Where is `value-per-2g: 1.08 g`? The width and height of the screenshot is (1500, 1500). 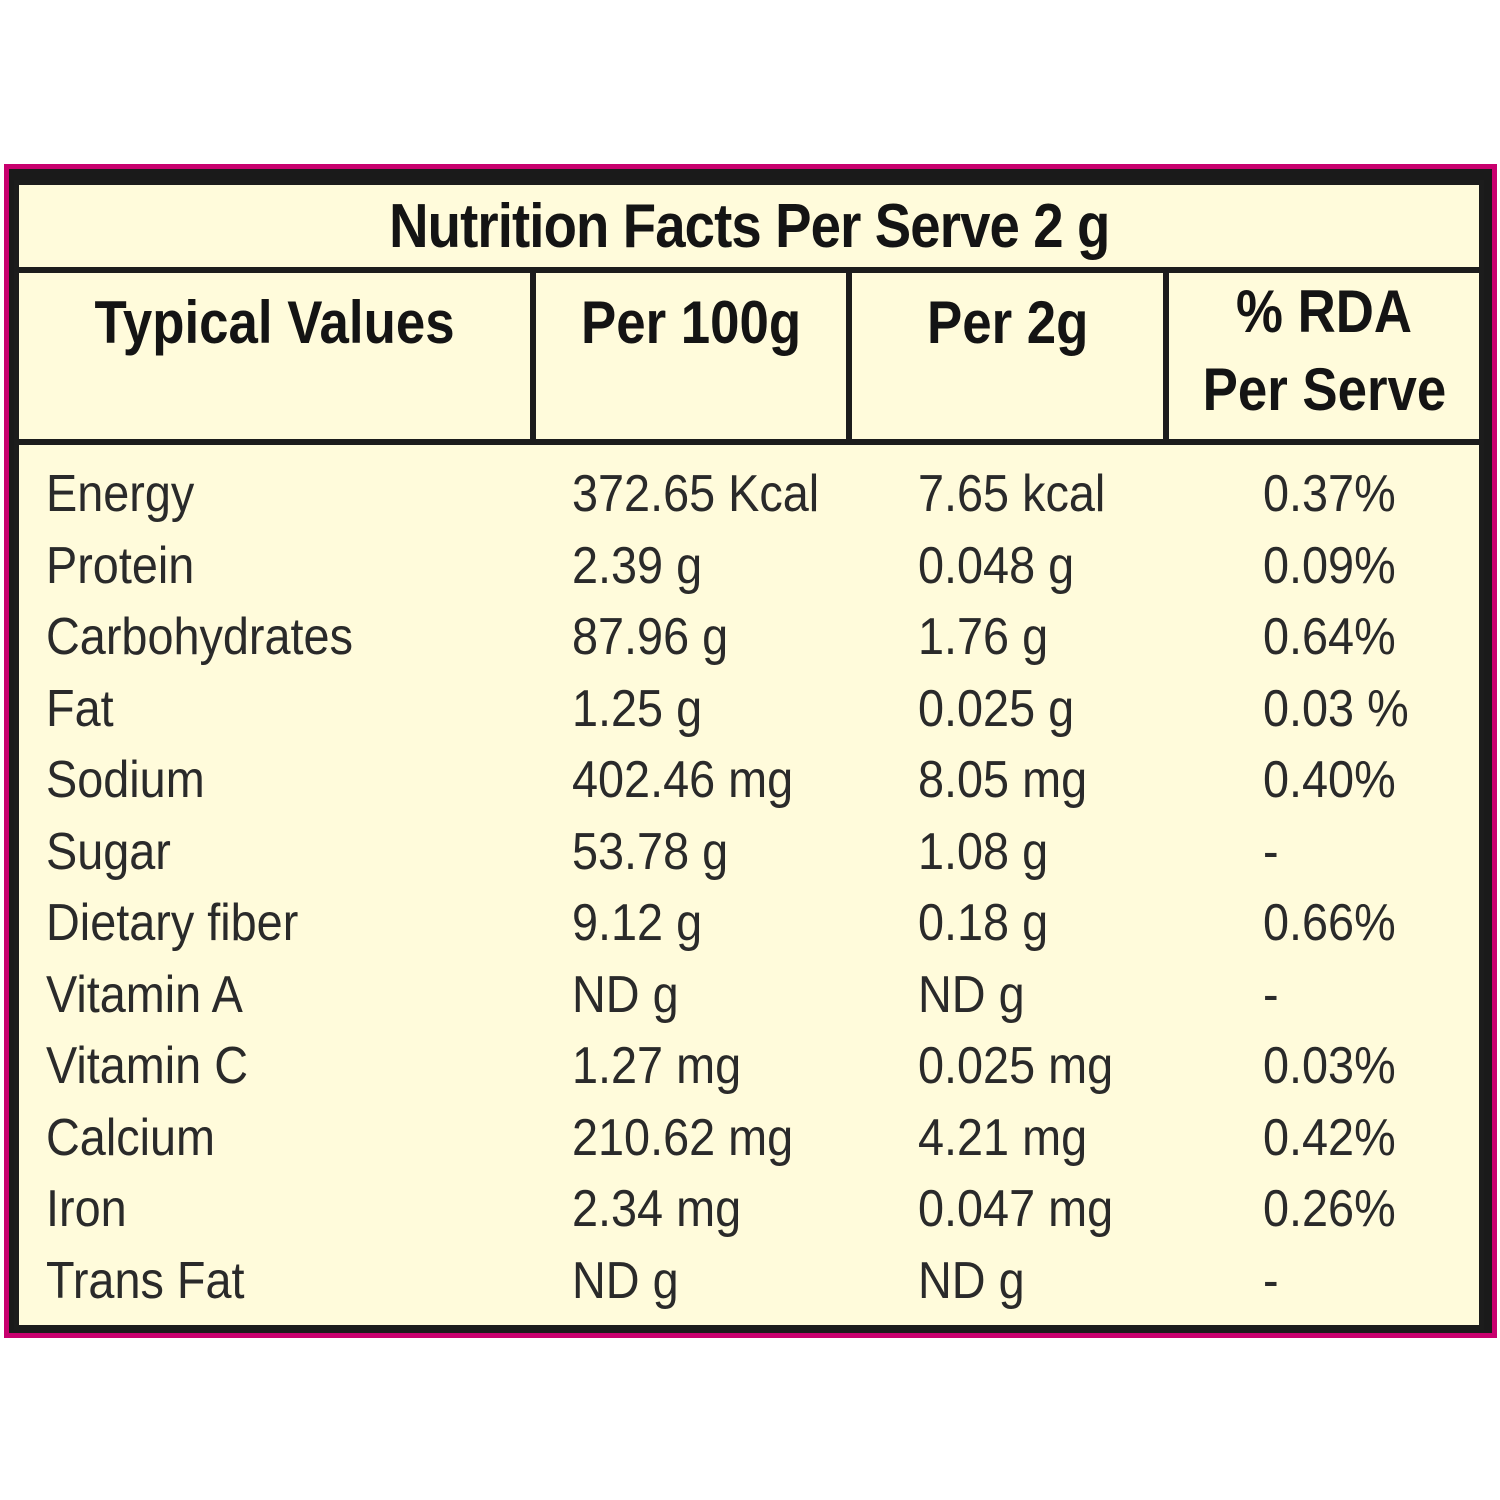
value-per-2g: 1.08 g is located at coordinates (983, 851).